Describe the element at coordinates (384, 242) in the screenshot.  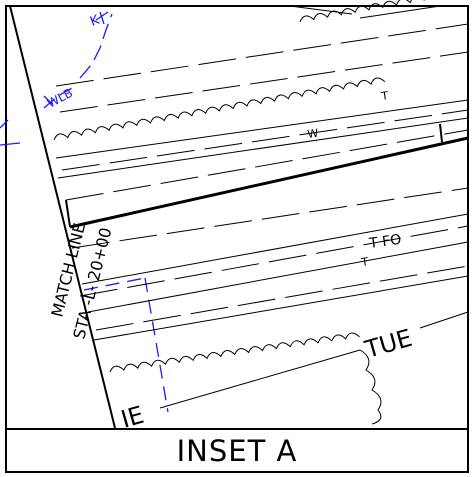
I see `label-telephone-fiber: T FO` at that location.